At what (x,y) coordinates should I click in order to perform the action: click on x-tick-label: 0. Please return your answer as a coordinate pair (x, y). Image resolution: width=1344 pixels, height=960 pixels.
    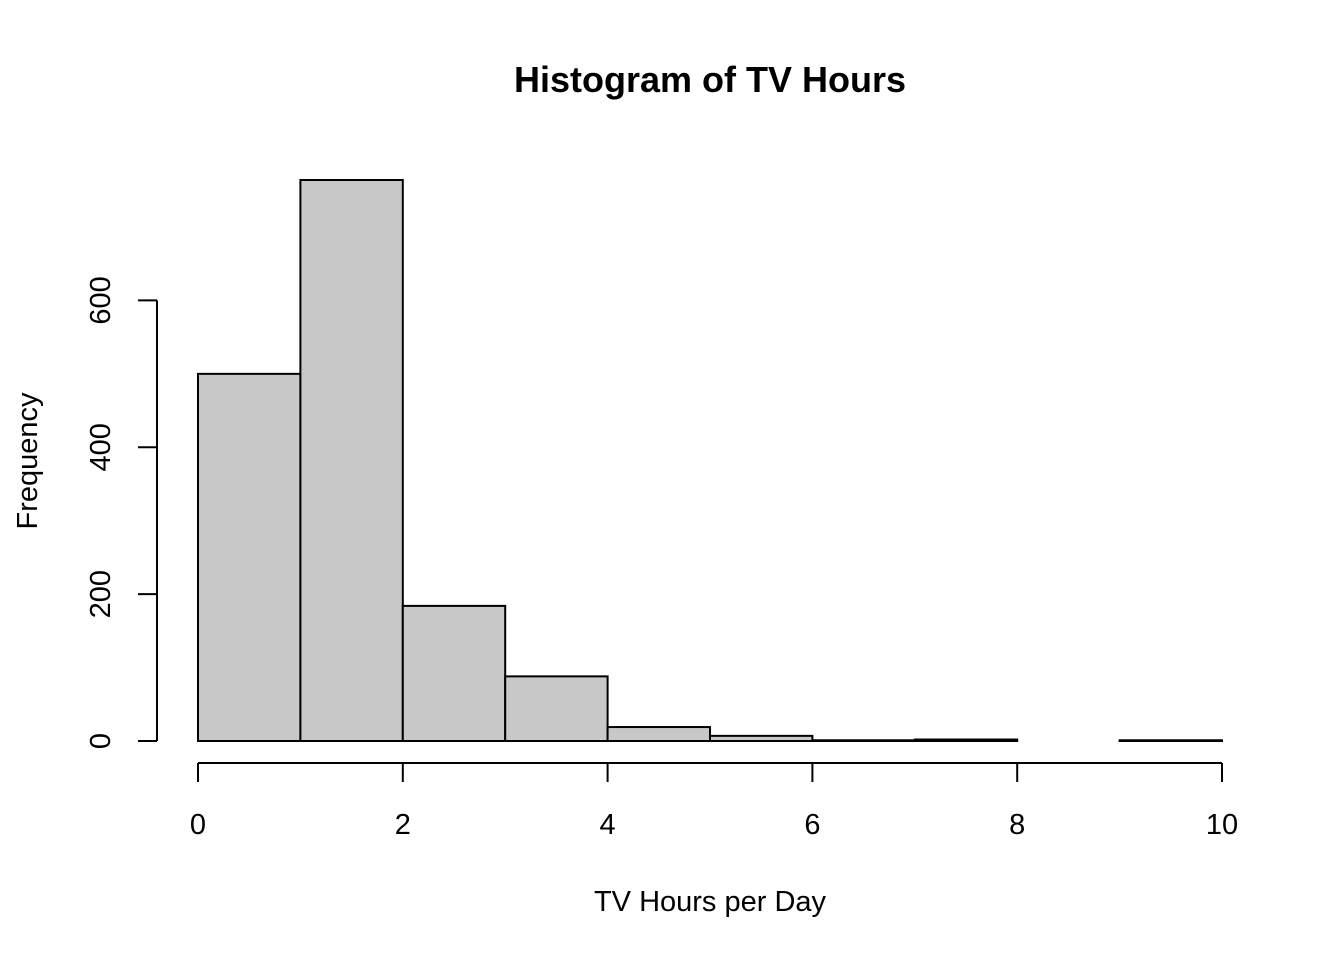
    Looking at the image, I should click on (198, 825).